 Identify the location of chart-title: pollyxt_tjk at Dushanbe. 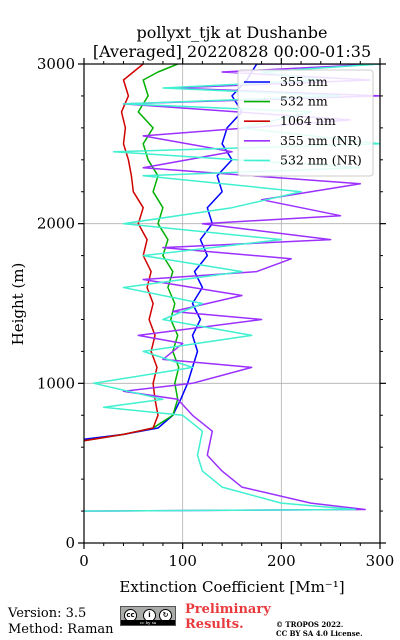
(231, 32).